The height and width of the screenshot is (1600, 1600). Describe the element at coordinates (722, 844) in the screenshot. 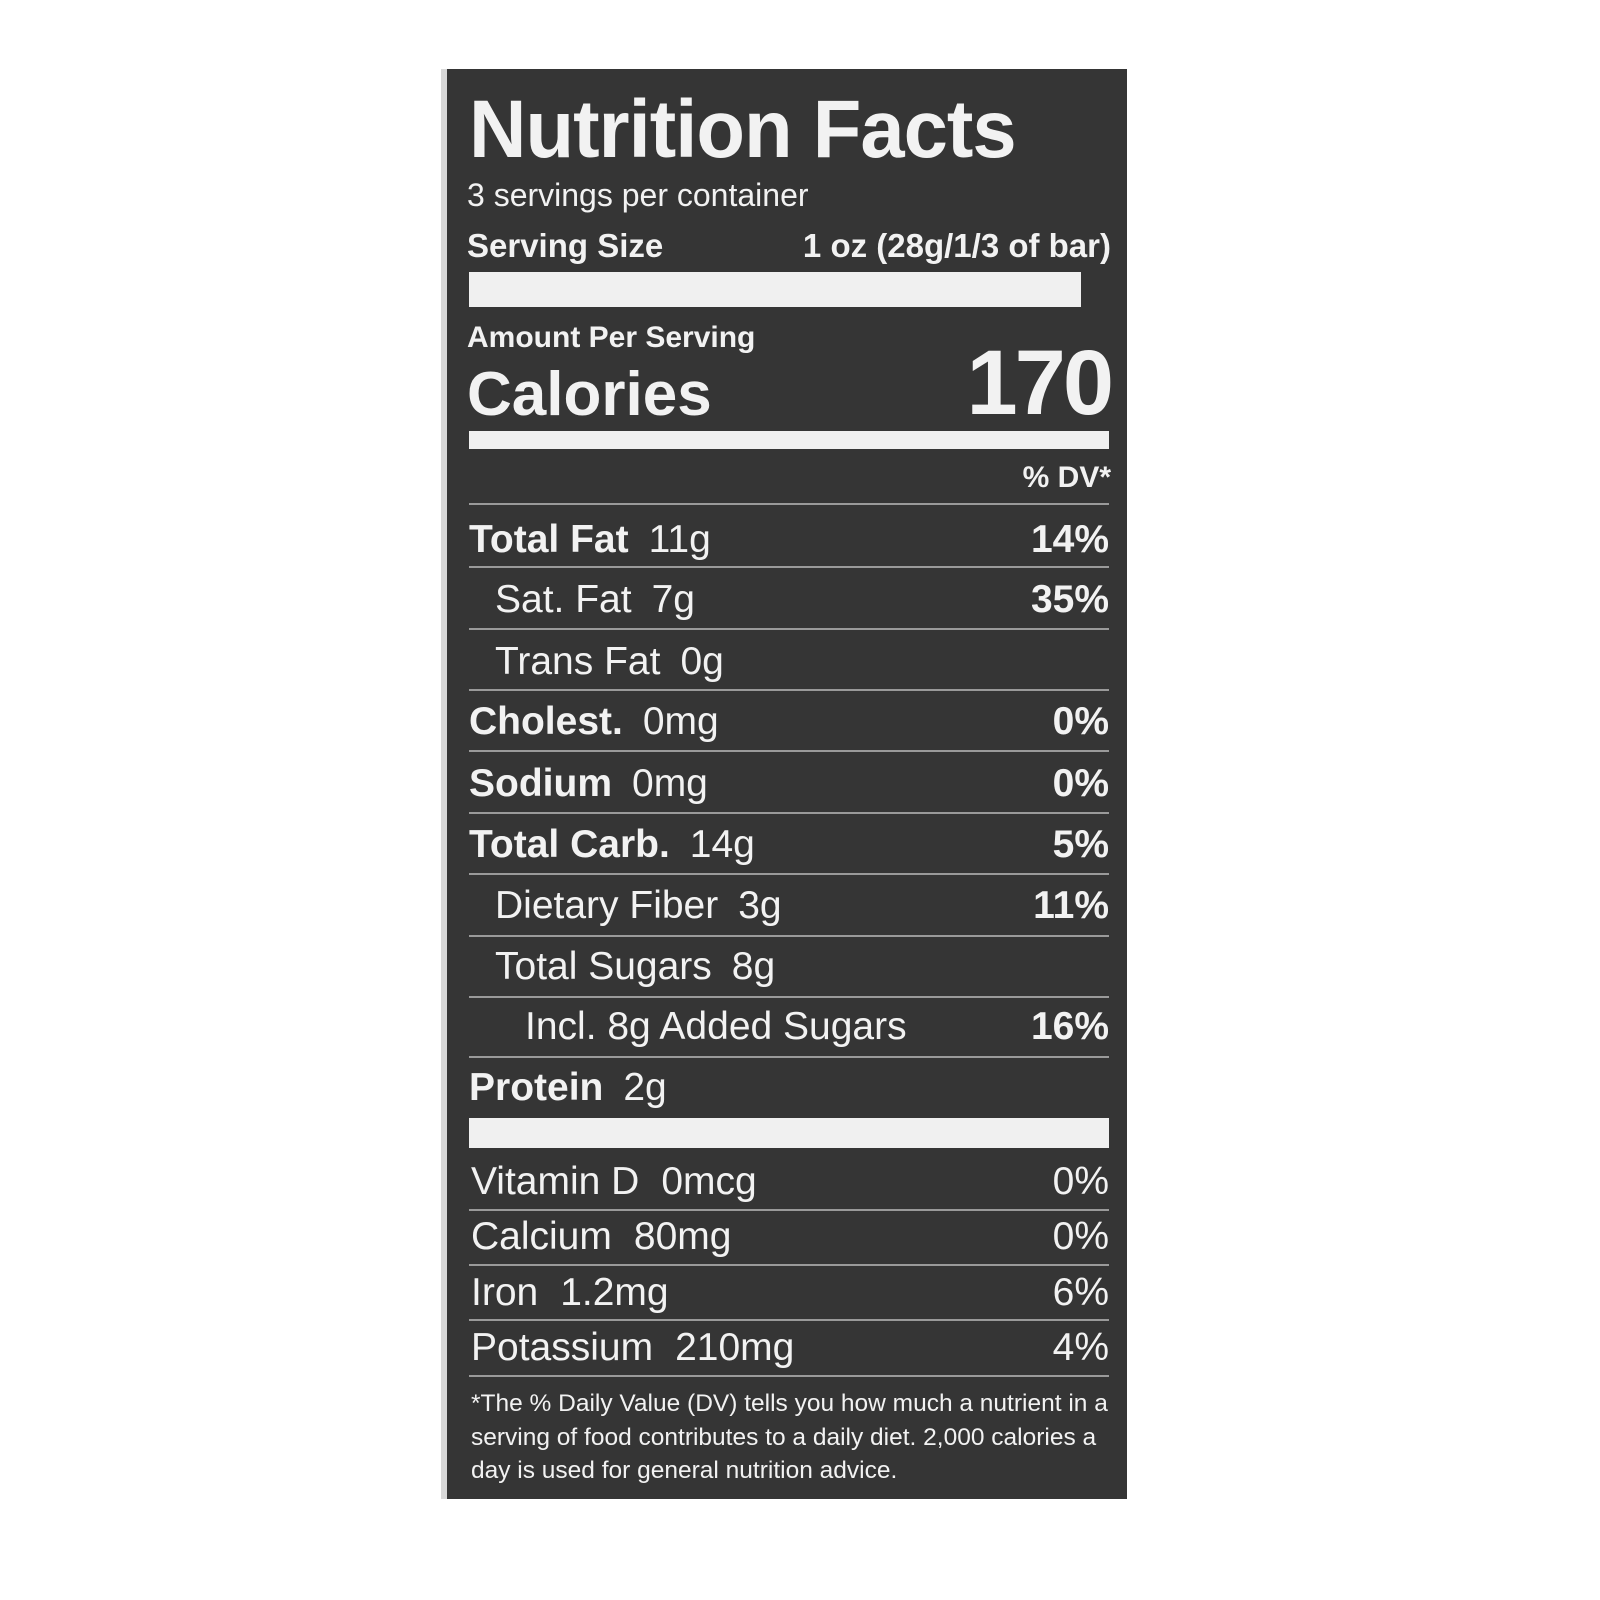

I see `nutrient-amount: 14g` at that location.